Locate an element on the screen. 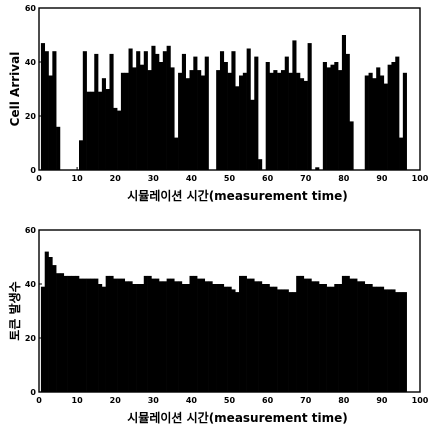  y-tick-label: 60 is located at coordinates (31, 8).